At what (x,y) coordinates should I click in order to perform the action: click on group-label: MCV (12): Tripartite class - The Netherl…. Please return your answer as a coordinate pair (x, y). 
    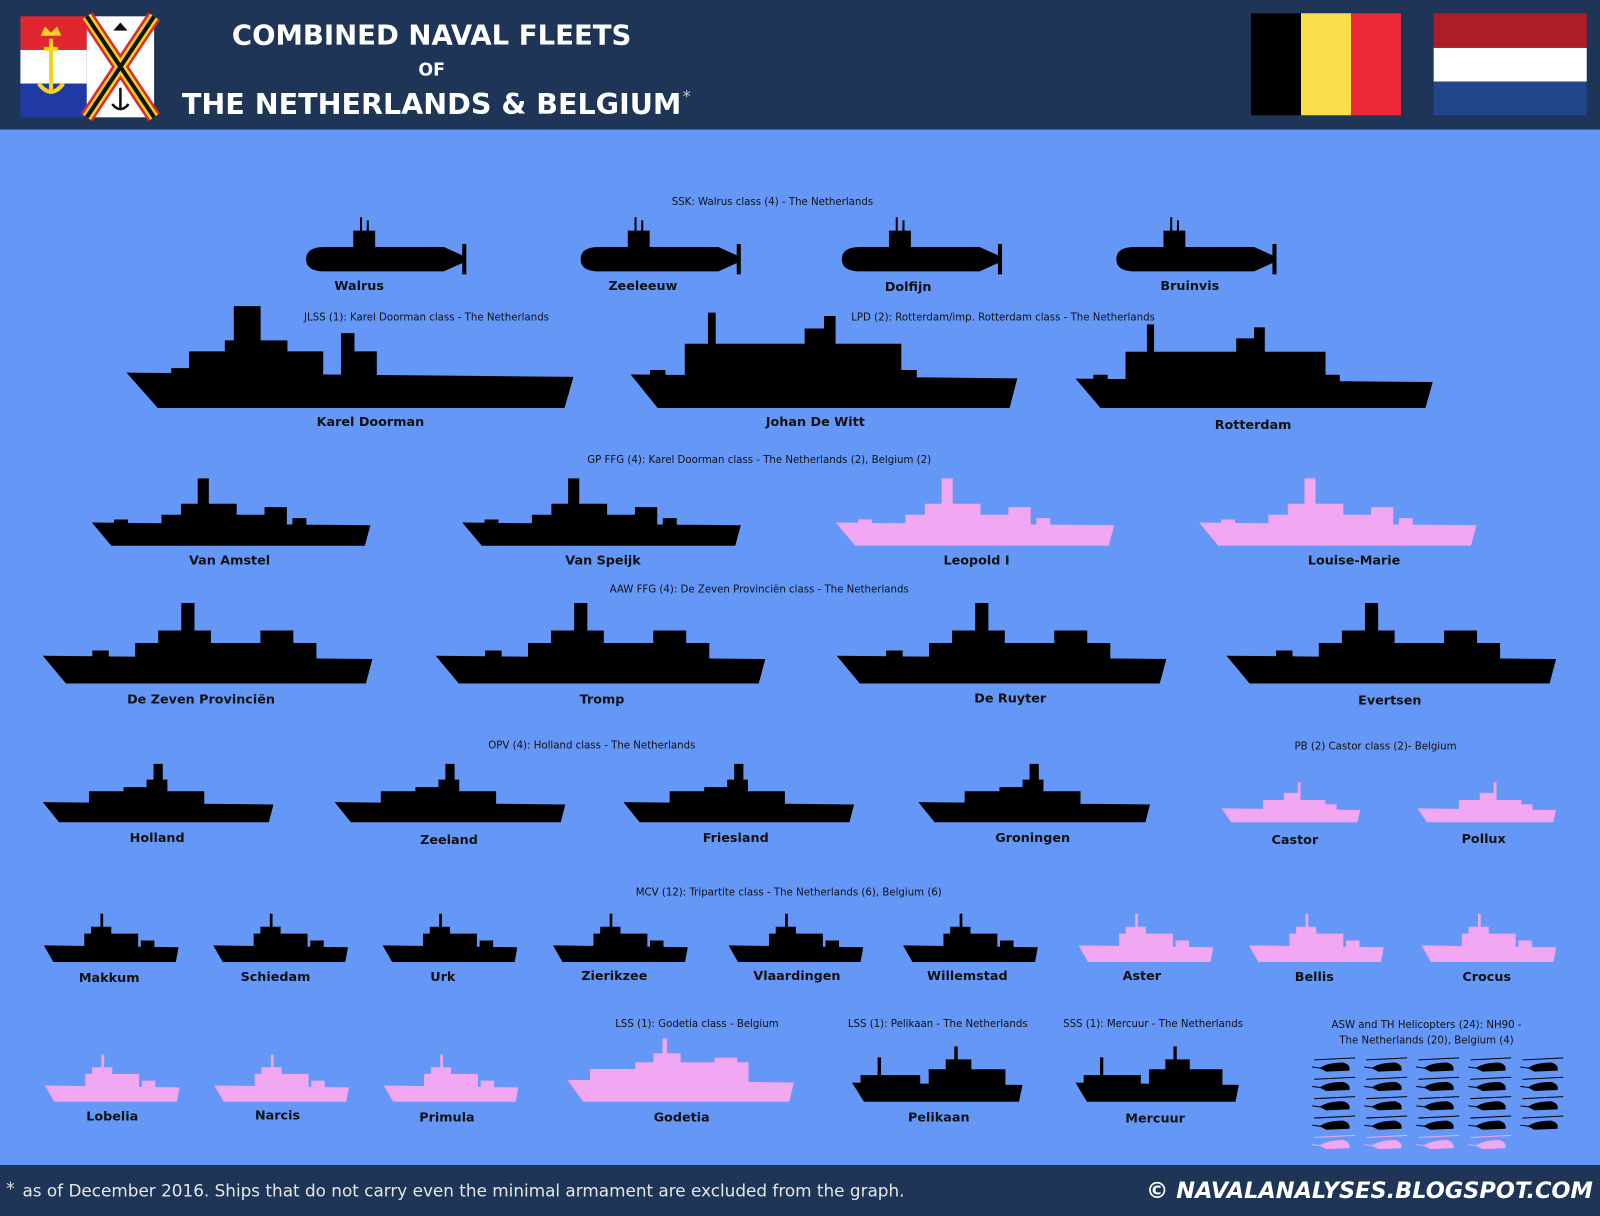
    Looking at the image, I should click on (789, 893).